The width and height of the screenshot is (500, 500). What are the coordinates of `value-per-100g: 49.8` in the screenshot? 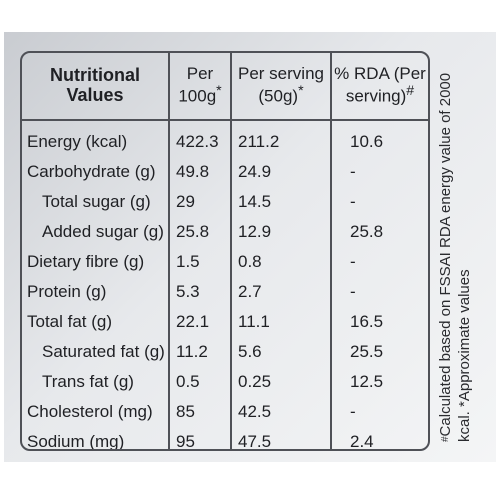 It's located at (199, 172).